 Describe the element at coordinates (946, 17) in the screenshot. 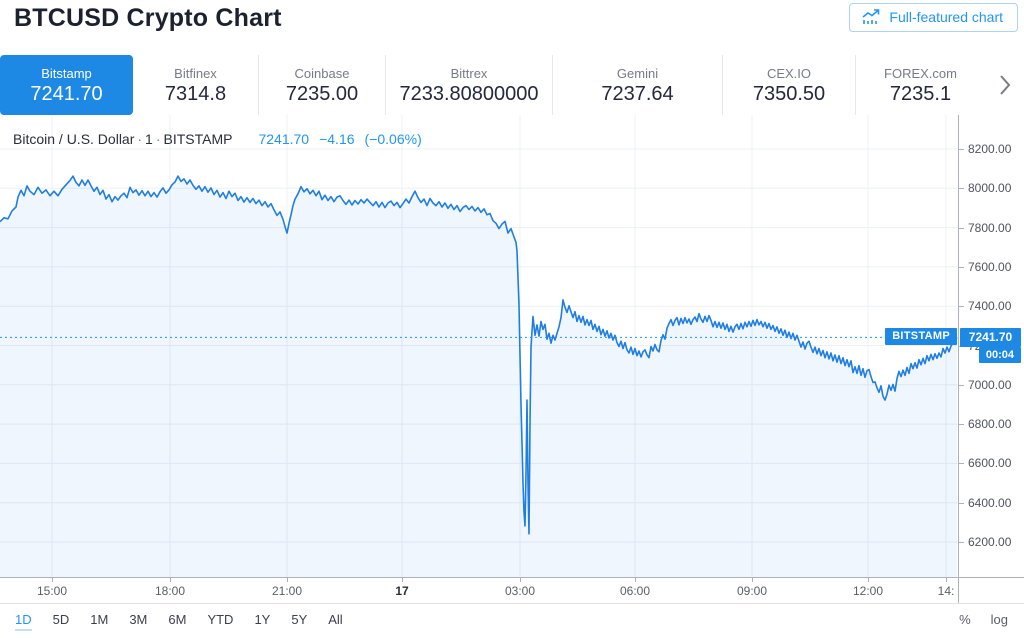

I see `full-chart-label: Full-featured chart` at that location.